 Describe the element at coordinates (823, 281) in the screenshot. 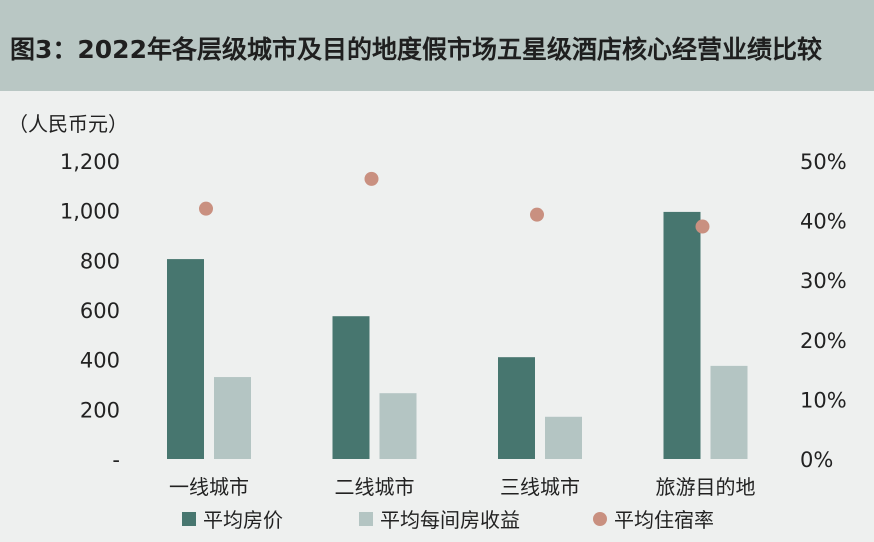

I see `y-right-tick-label: 30%` at that location.